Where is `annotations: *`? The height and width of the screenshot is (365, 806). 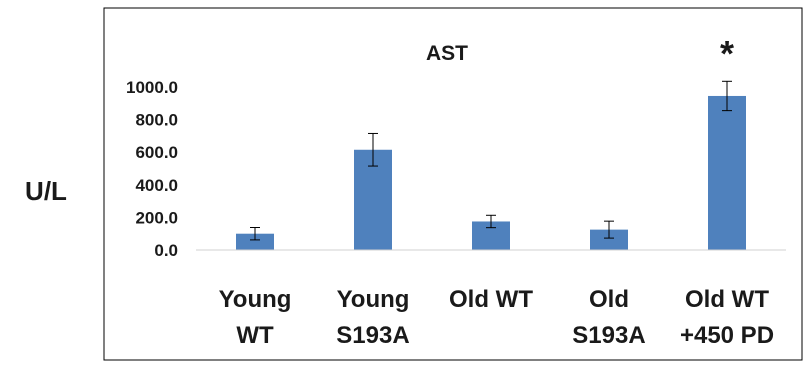 annotations: * is located at coordinates (727, 53).